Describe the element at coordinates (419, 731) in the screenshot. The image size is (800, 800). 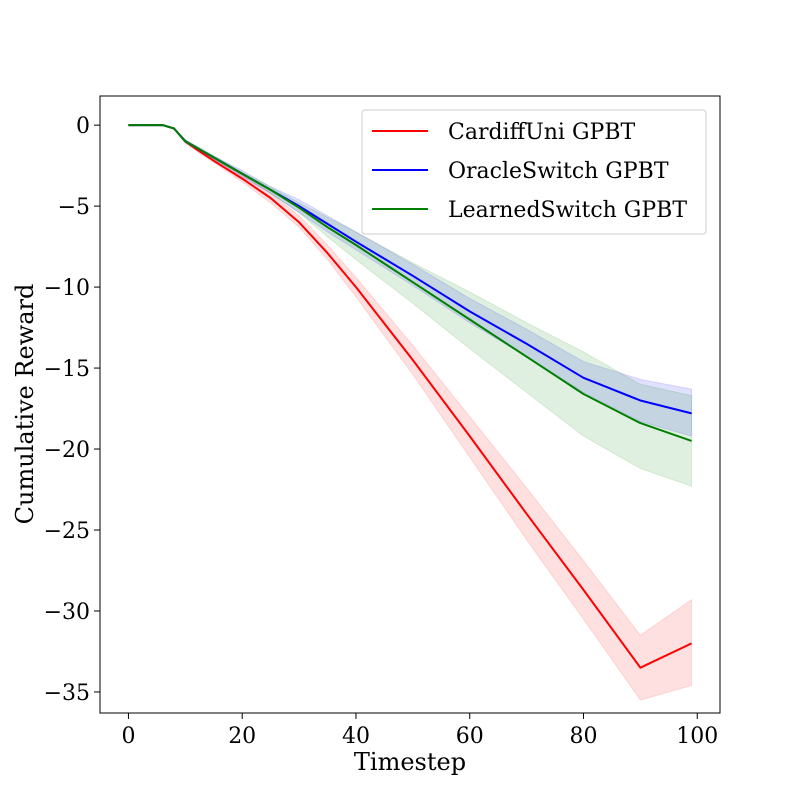
I see `x-axis-ticks: 0 20 40 60 80 100` at that location.